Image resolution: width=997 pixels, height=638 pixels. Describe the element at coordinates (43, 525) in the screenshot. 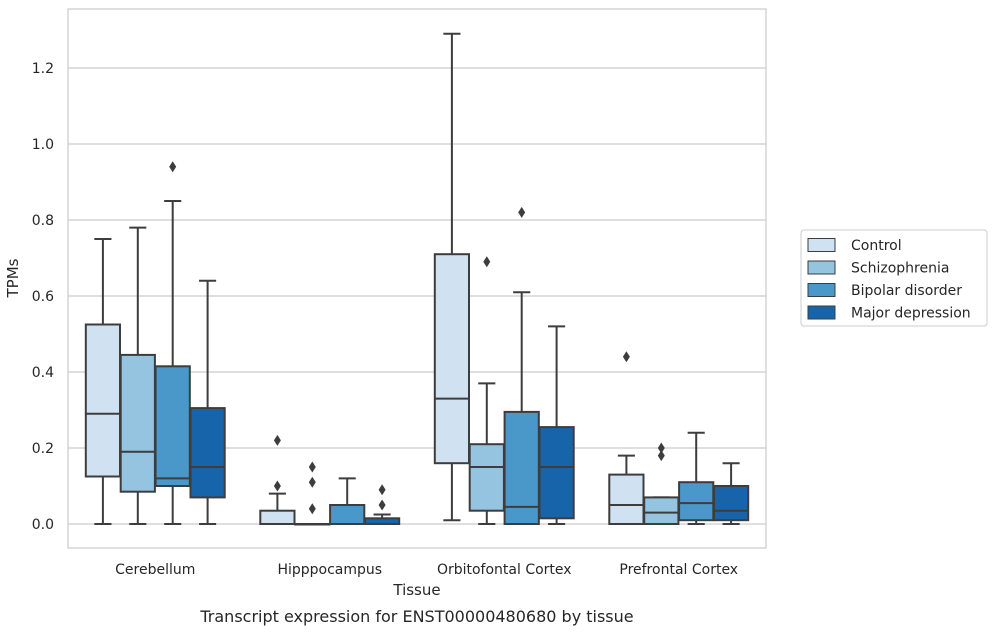

I see `y-tick-label: 0.0` at that location.